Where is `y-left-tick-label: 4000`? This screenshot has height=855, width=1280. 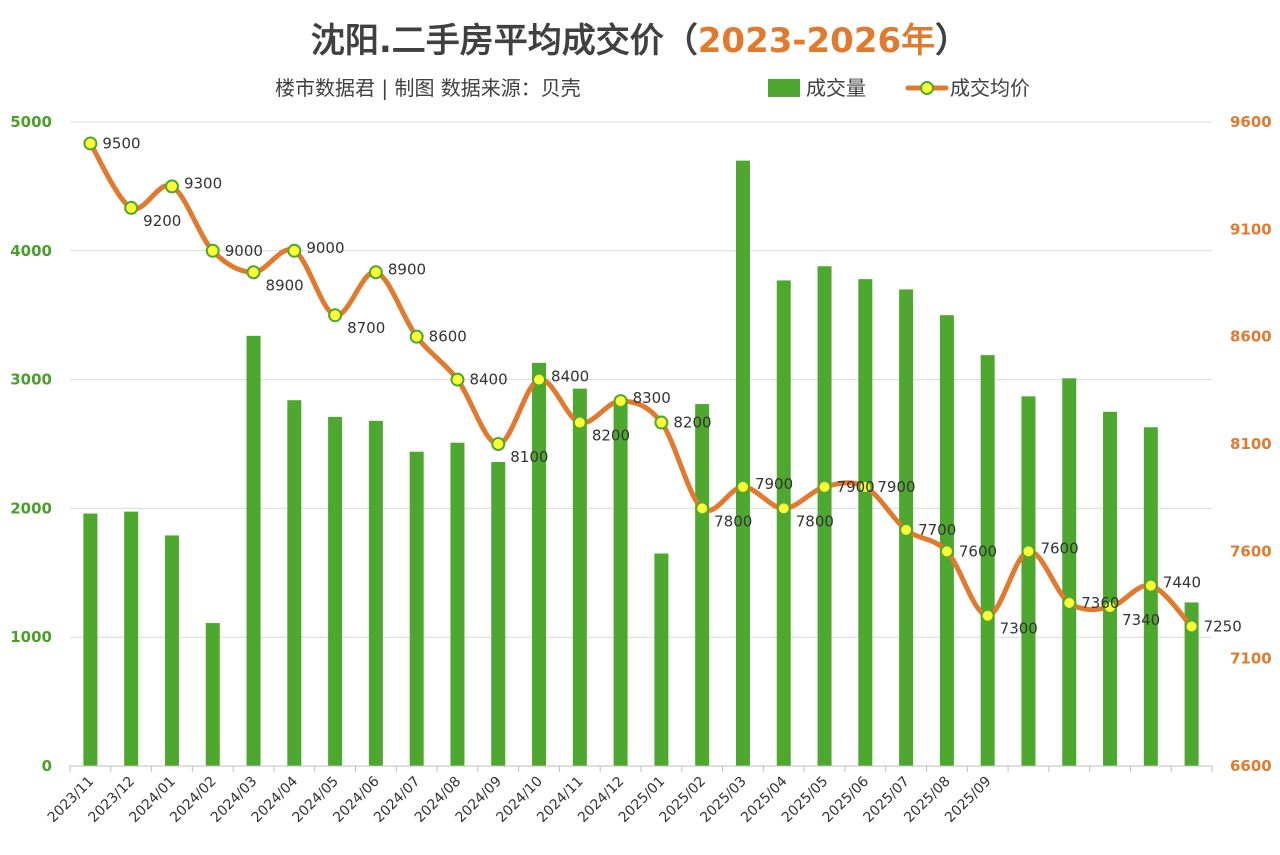
y-left-tick-label: 4000 is located at coordinates (31, 251).